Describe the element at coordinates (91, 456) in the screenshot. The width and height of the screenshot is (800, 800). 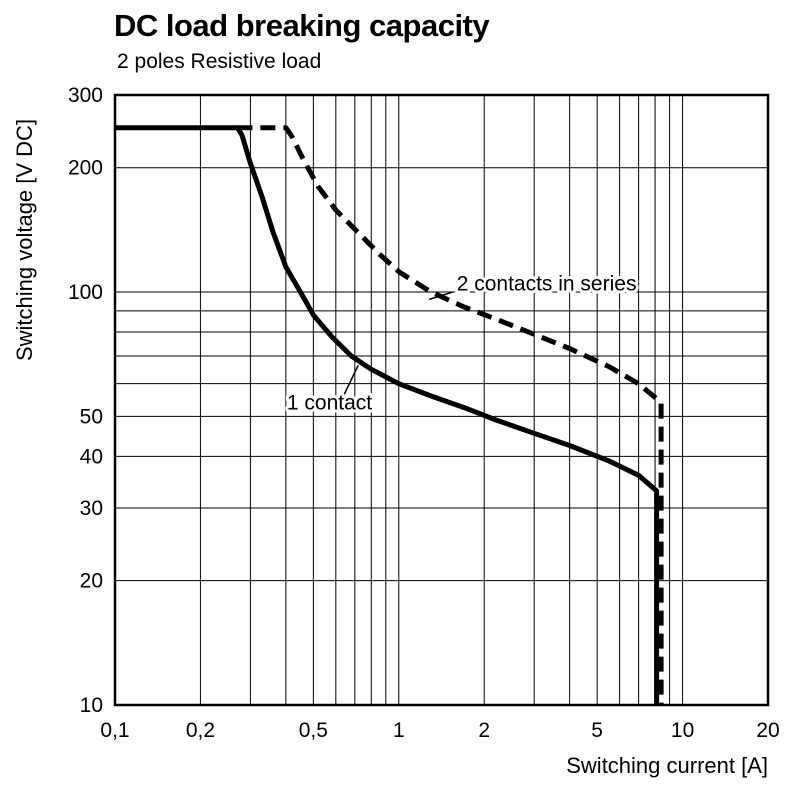
I see `y-tick-label: 40` at that location.